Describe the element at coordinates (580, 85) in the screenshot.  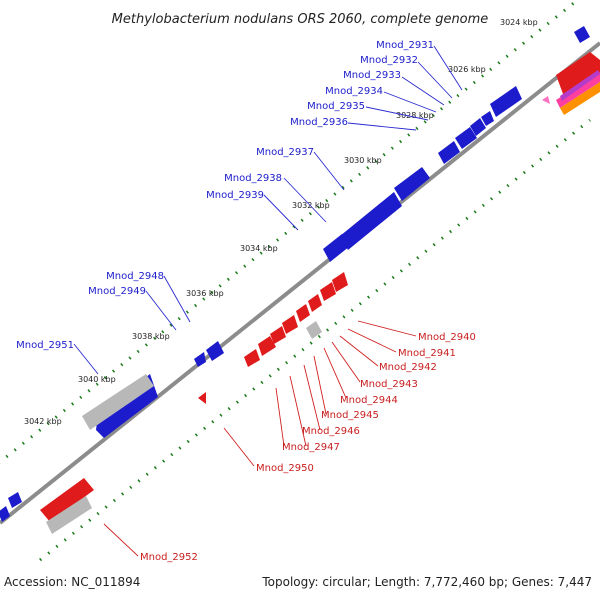
I see `feature-stripe-purple` at that location.